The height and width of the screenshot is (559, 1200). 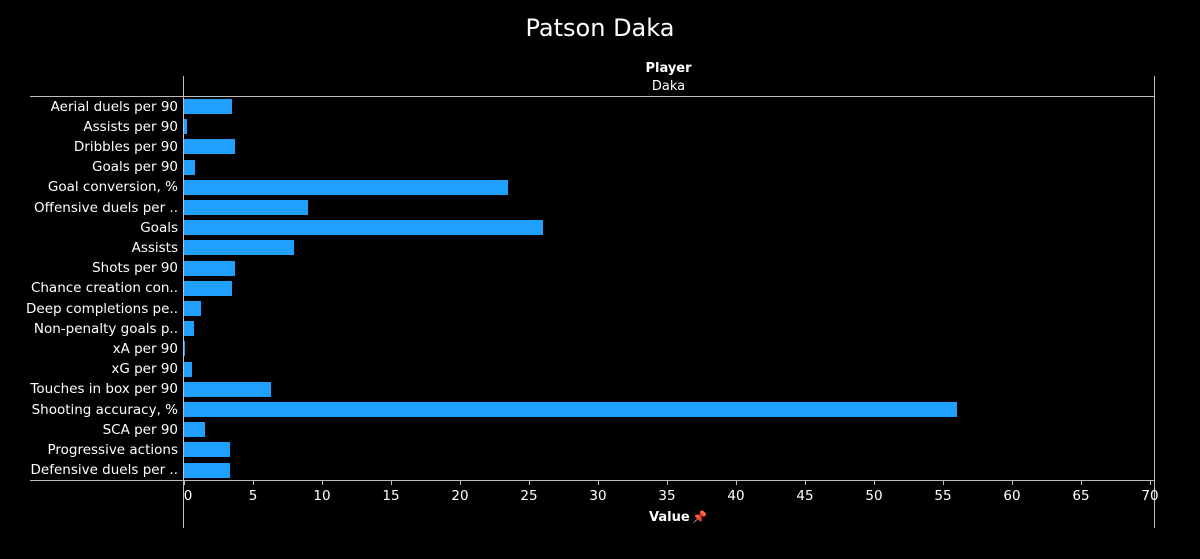 I want to click on category-label: Shots per 90, so click(x=135, y=268).